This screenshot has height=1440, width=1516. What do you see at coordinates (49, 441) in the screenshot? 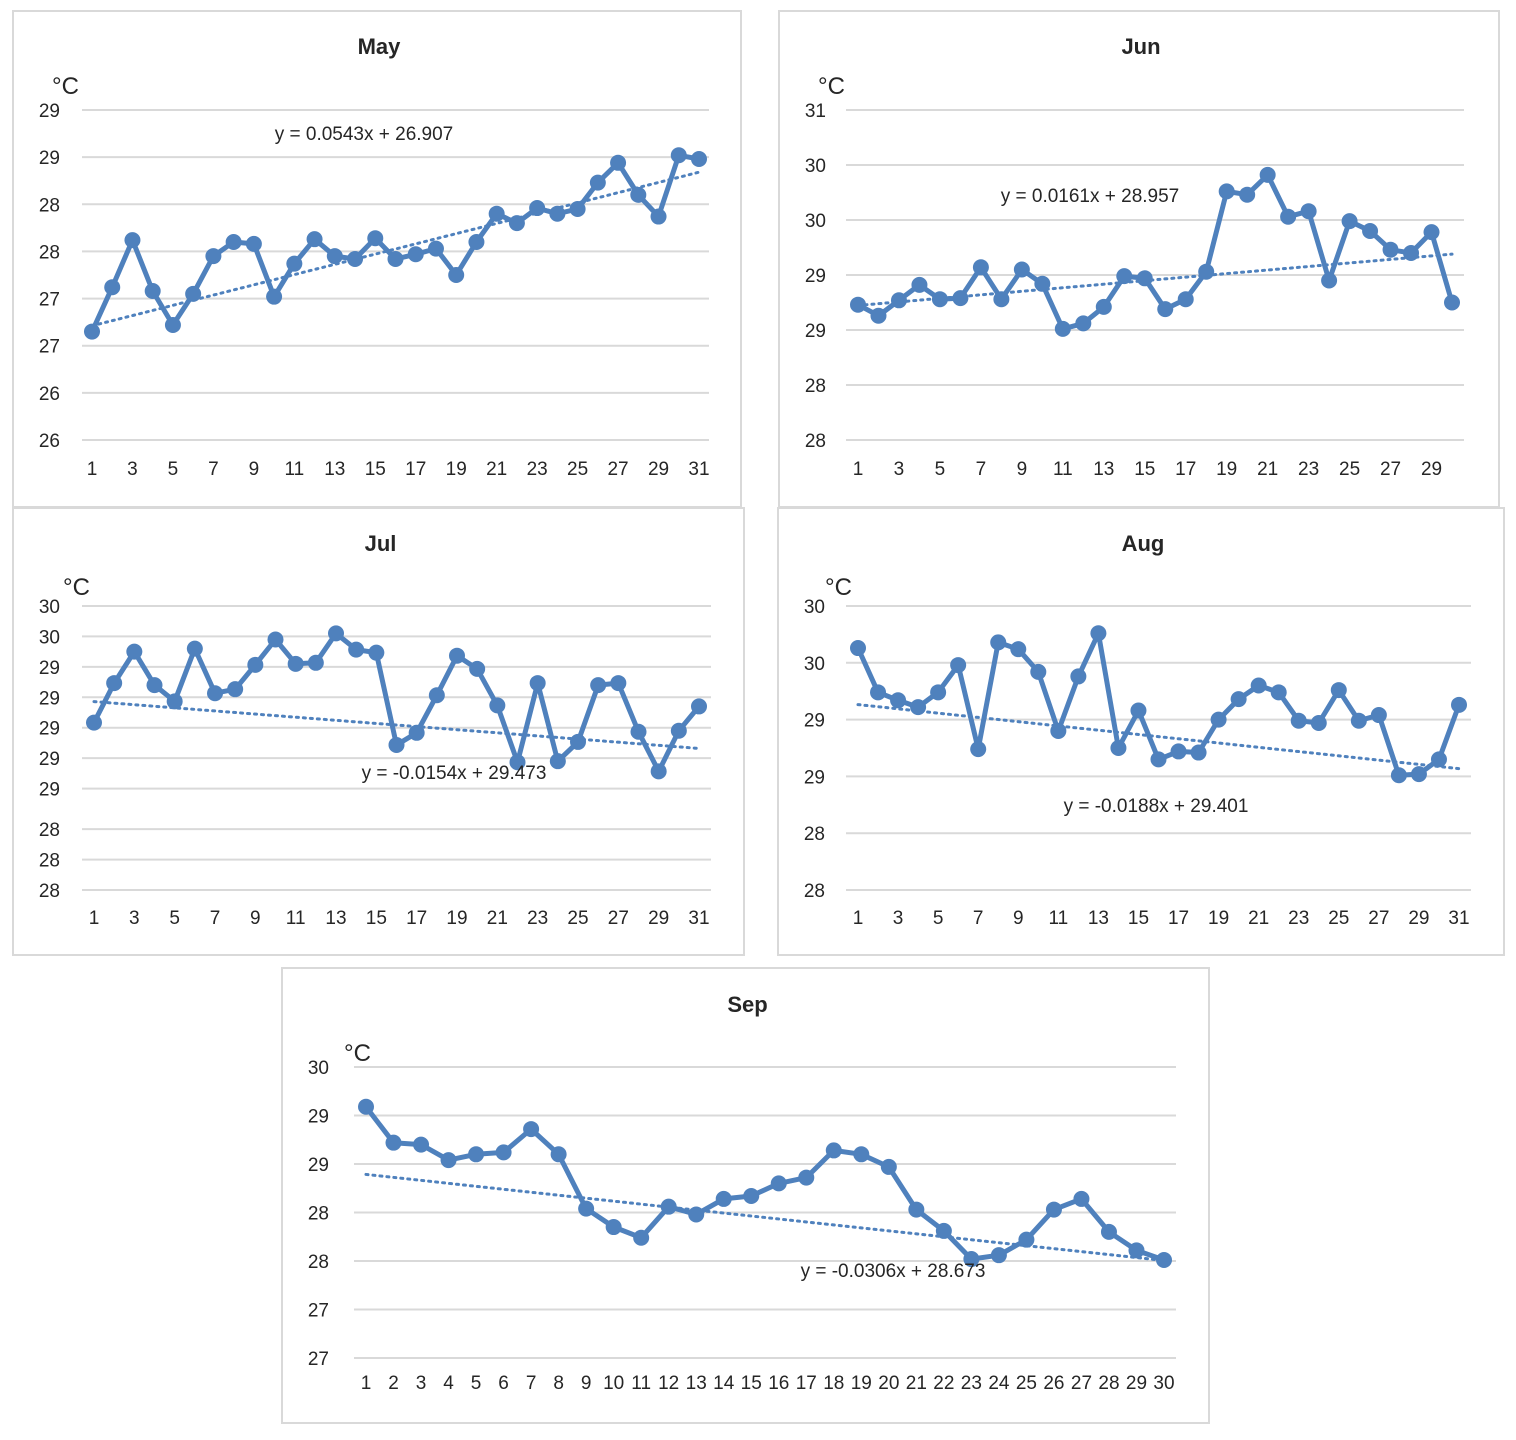
I see `y-tick-label: 26` at bounding box center [49, 441].